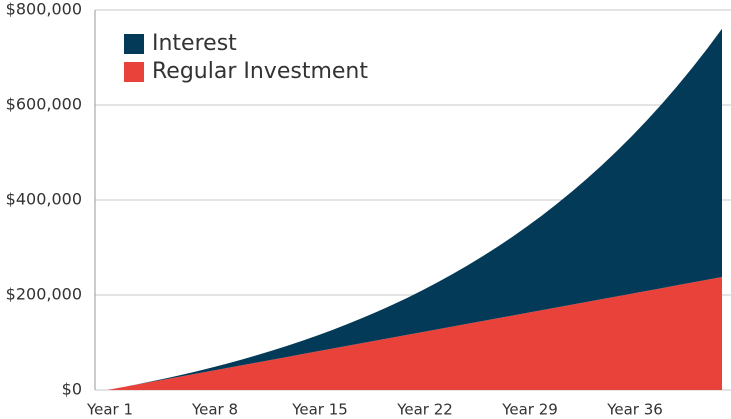  I want to click on x-tick-label: Year 29, so click(529, 410).